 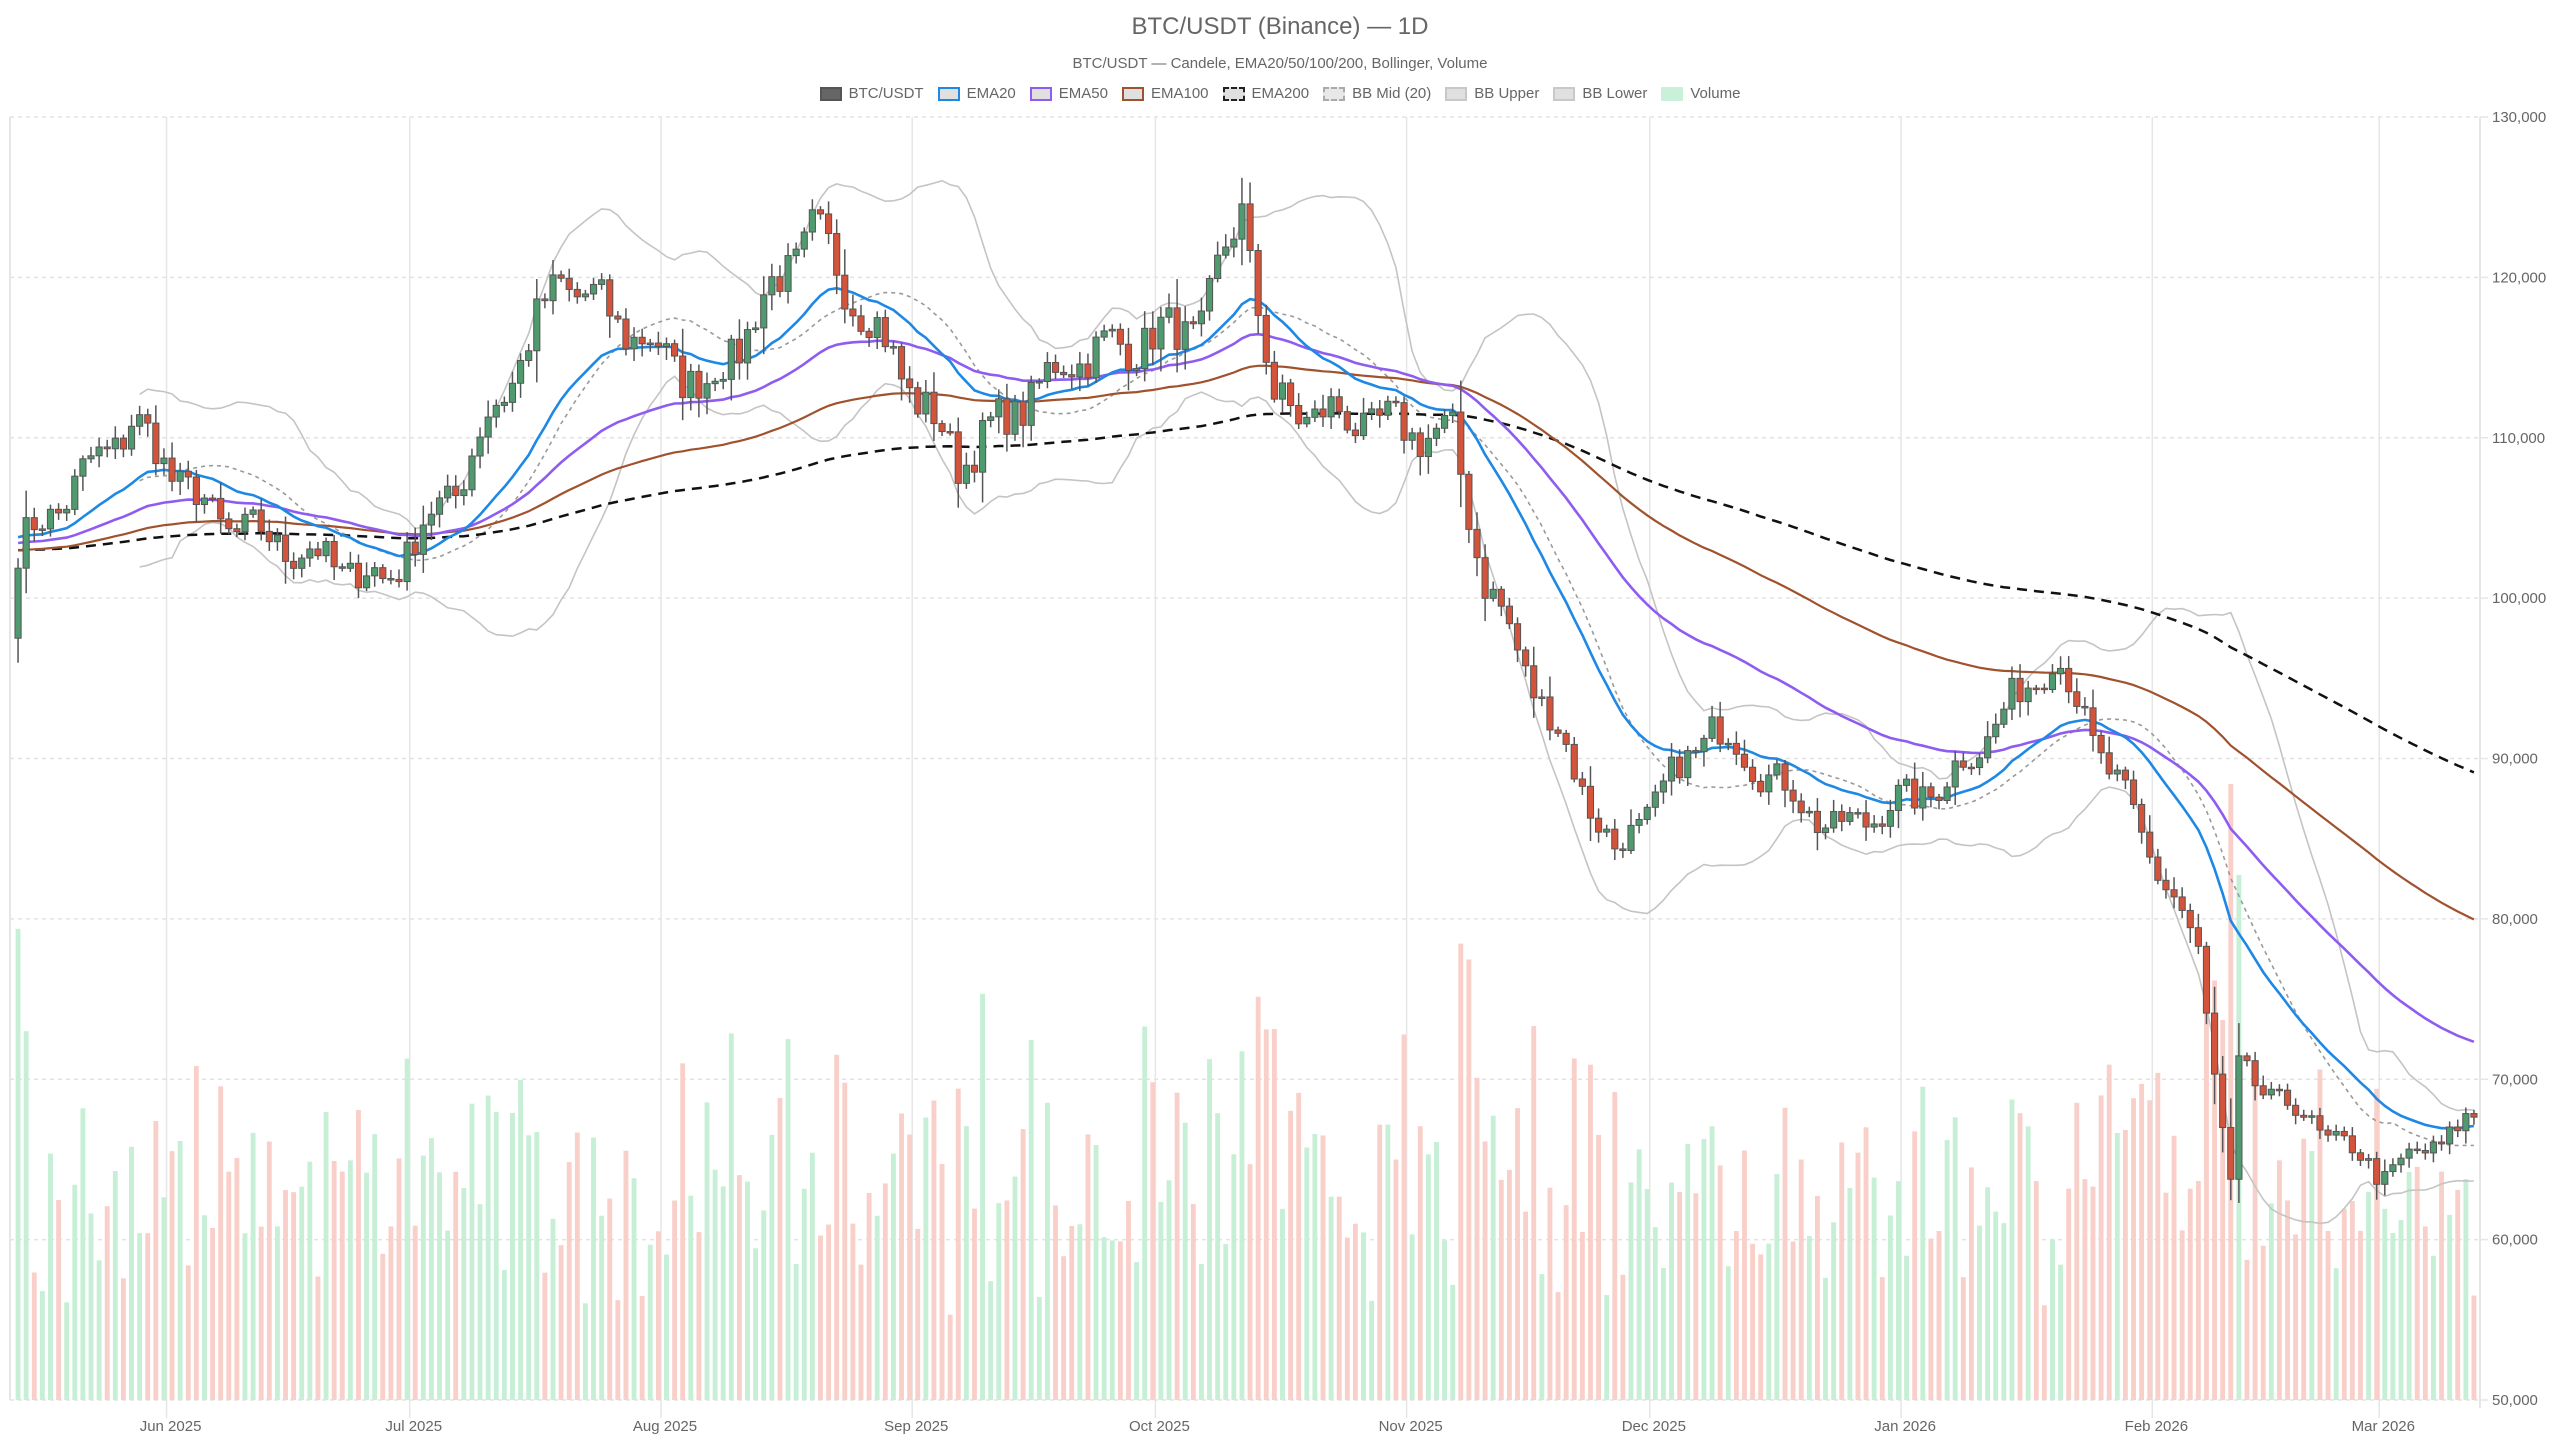 I want to click on legend-item-ema100: EMA100, so click(x=1165, y=93).